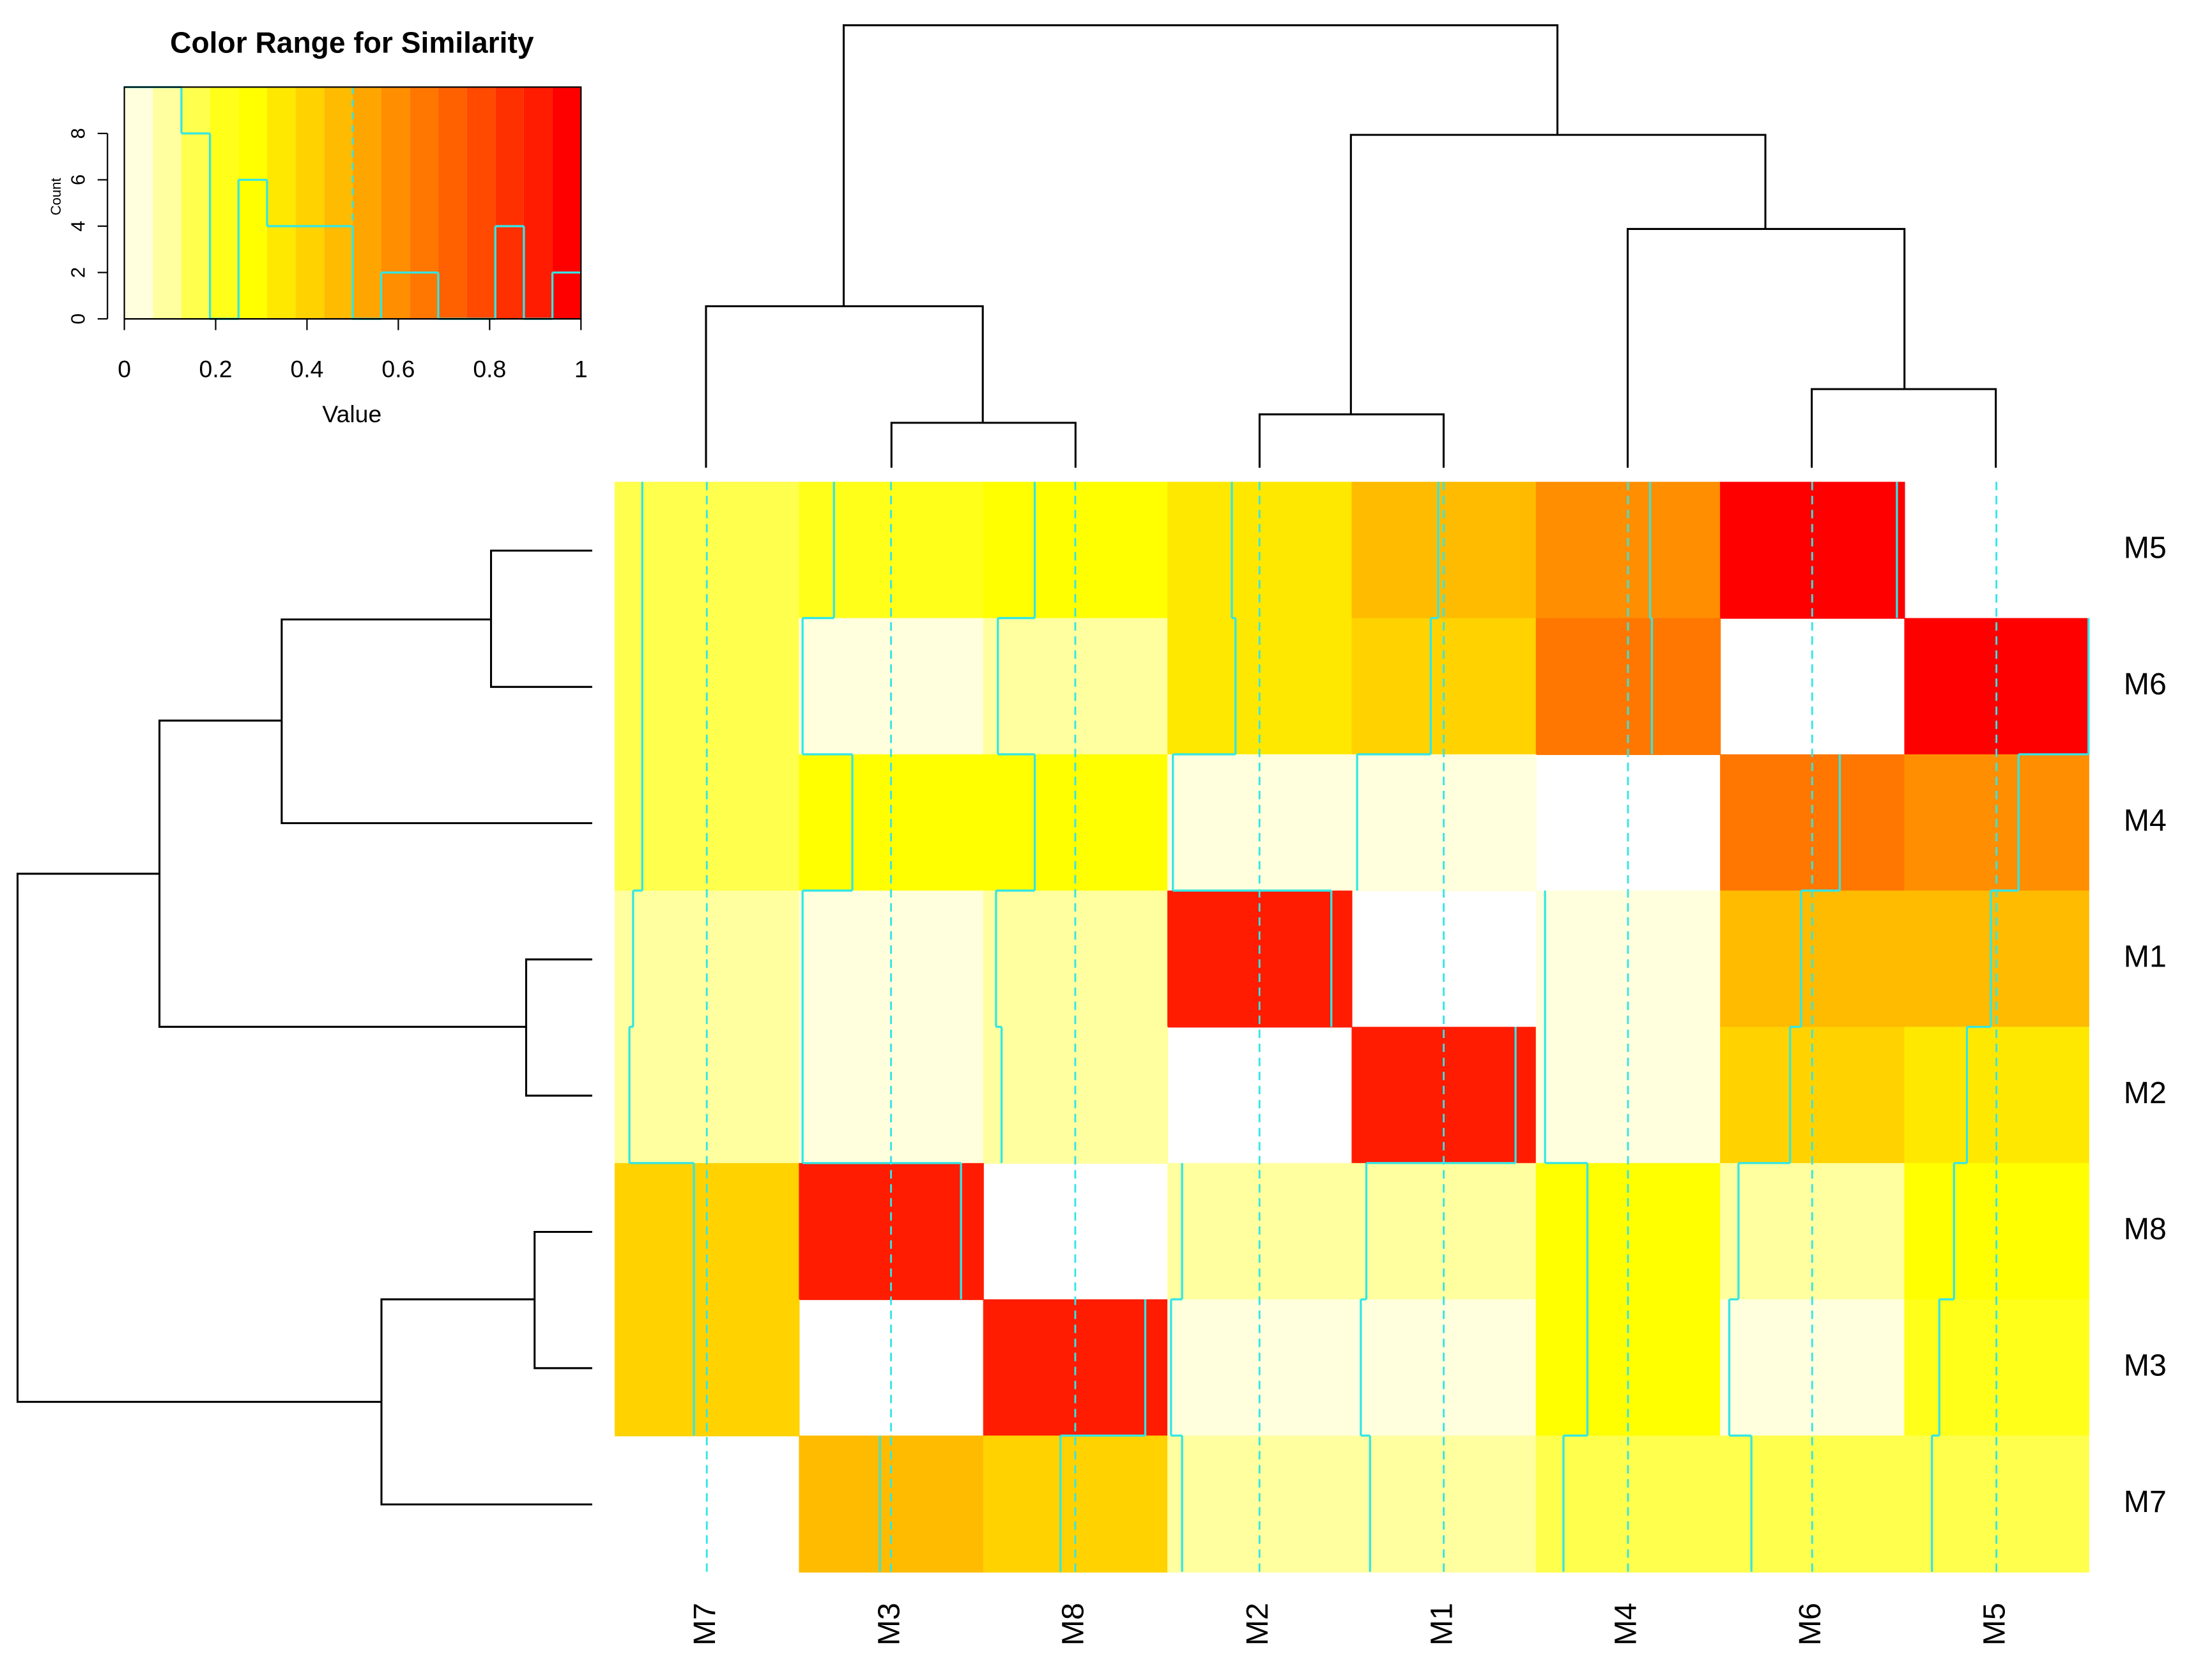 This screenshot has width=2196, height=1680. What do you see at coordinates (2145, 1502) in the screenshot?
I see `row-label: M7` at bounding box center [2145, 1502].